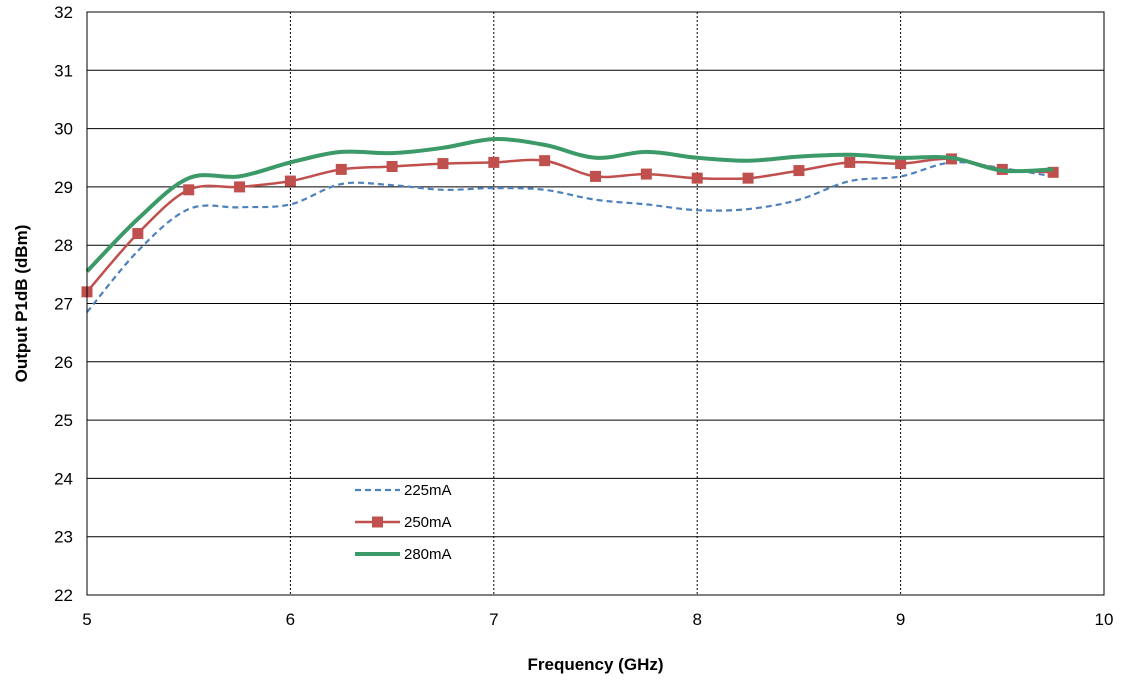 The width and height of the screenshot is (1125, 690). I want to click on y-tick-label: 31, so click(63, 70).